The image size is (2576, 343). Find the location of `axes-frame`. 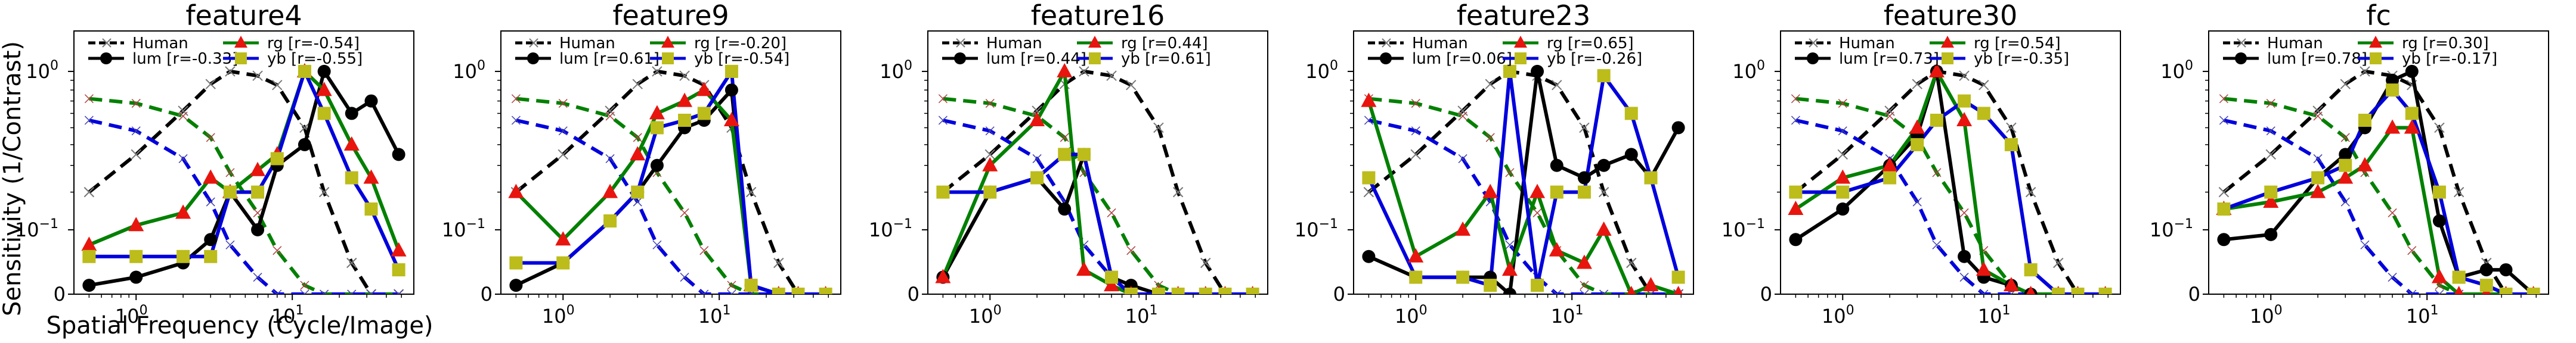

axes-frame is located at coordinates (1098, 163).